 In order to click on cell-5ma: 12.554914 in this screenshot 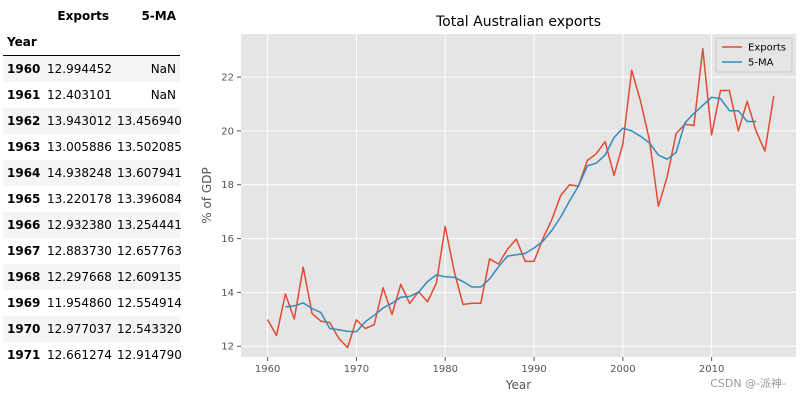, I will do `click(149, 303)`.